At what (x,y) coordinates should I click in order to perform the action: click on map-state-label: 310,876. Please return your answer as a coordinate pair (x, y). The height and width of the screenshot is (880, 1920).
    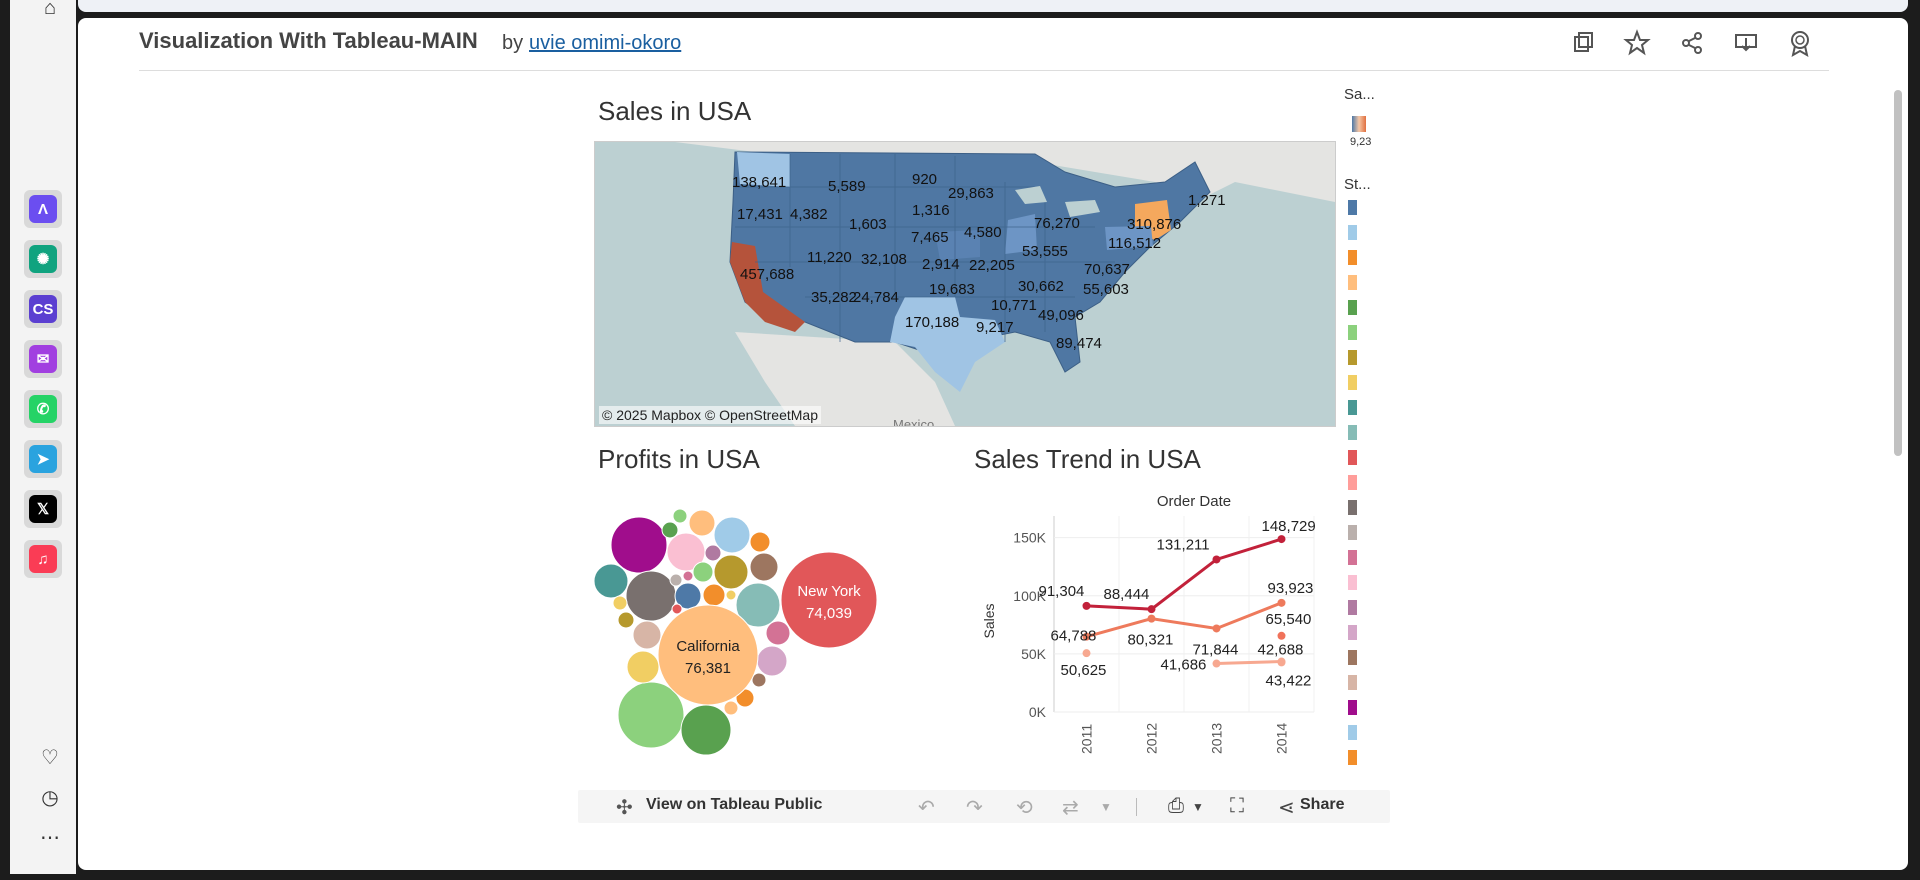
    Looking at the image, I should click on (1154, 224).